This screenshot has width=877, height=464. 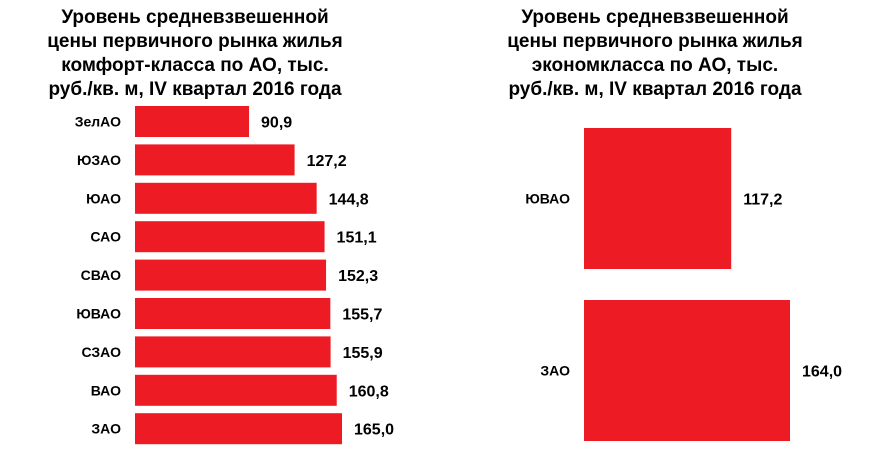 I want to click on value-label: 155,9, so click(x=363, y=353).